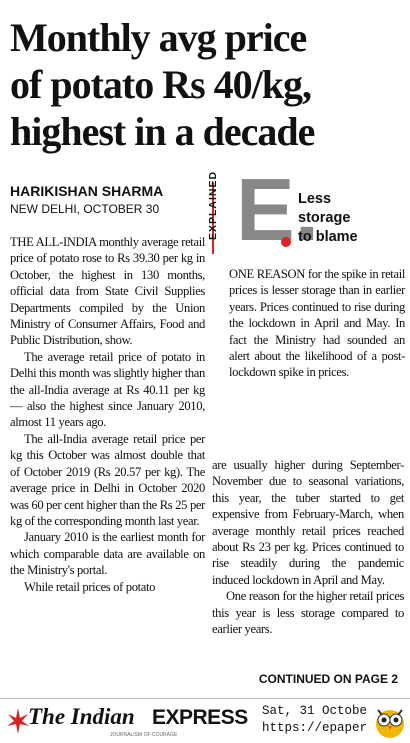  I want to click on explained-title: Less storage to blame, so click(328, 218).